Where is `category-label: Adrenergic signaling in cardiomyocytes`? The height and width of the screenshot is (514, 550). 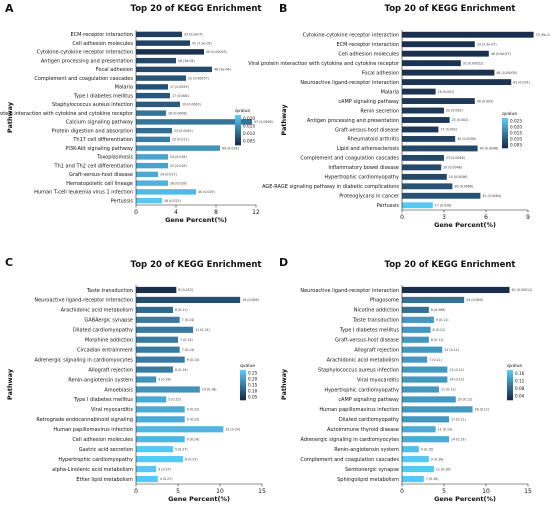 category-label: Adrenergic signaling in cardiomyocytes is located at coordinates (83, 360).